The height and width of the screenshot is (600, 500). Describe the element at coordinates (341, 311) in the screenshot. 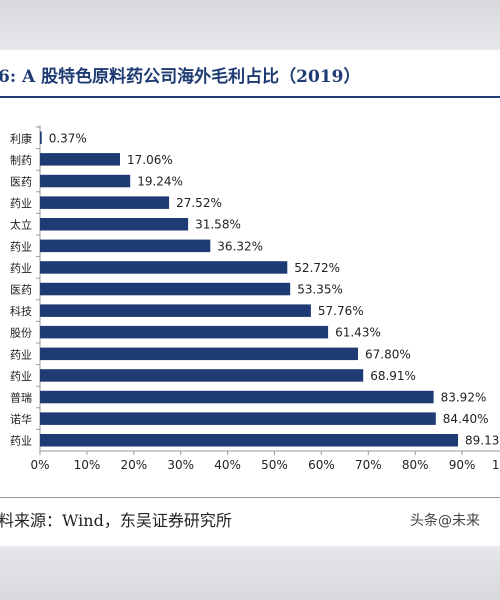

I see `data-label: 57.76%` at that location.